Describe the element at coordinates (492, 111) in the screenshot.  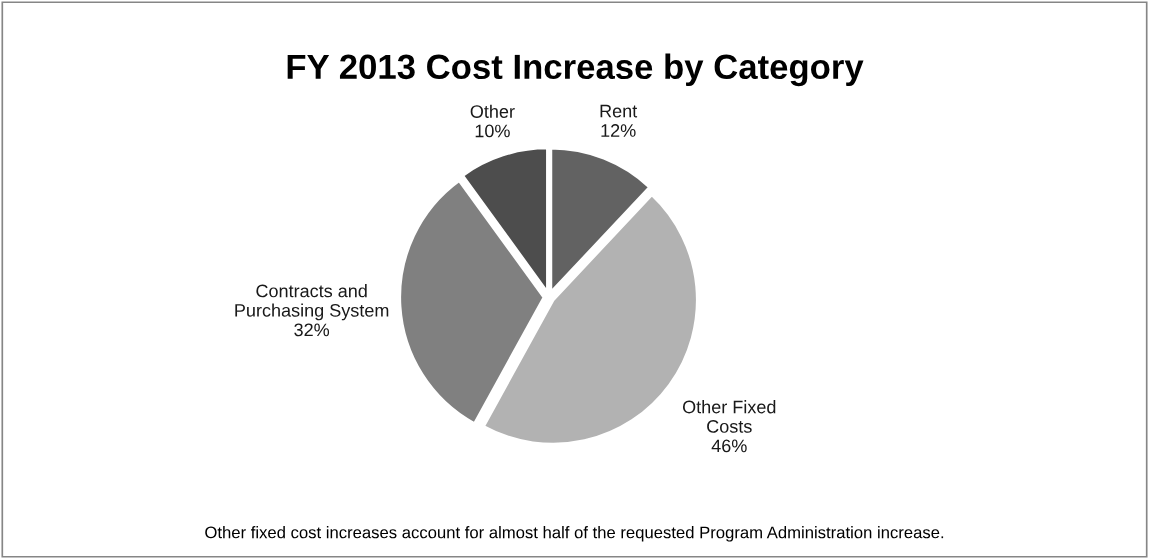
I see `slice-label: Other` at that location.